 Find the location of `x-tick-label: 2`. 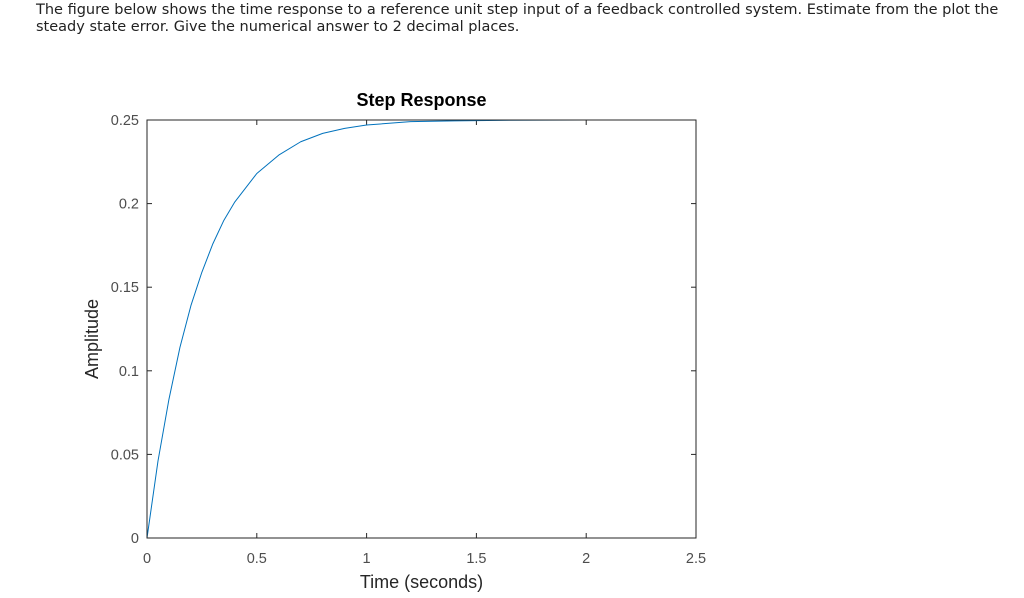

x-tick-label: 2 is located at coordinates (586, 559).